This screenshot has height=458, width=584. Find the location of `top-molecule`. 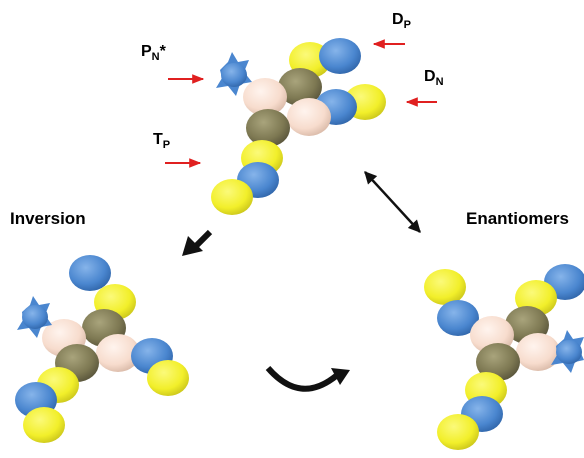

top-molecule is located at coordinates (298, 126).